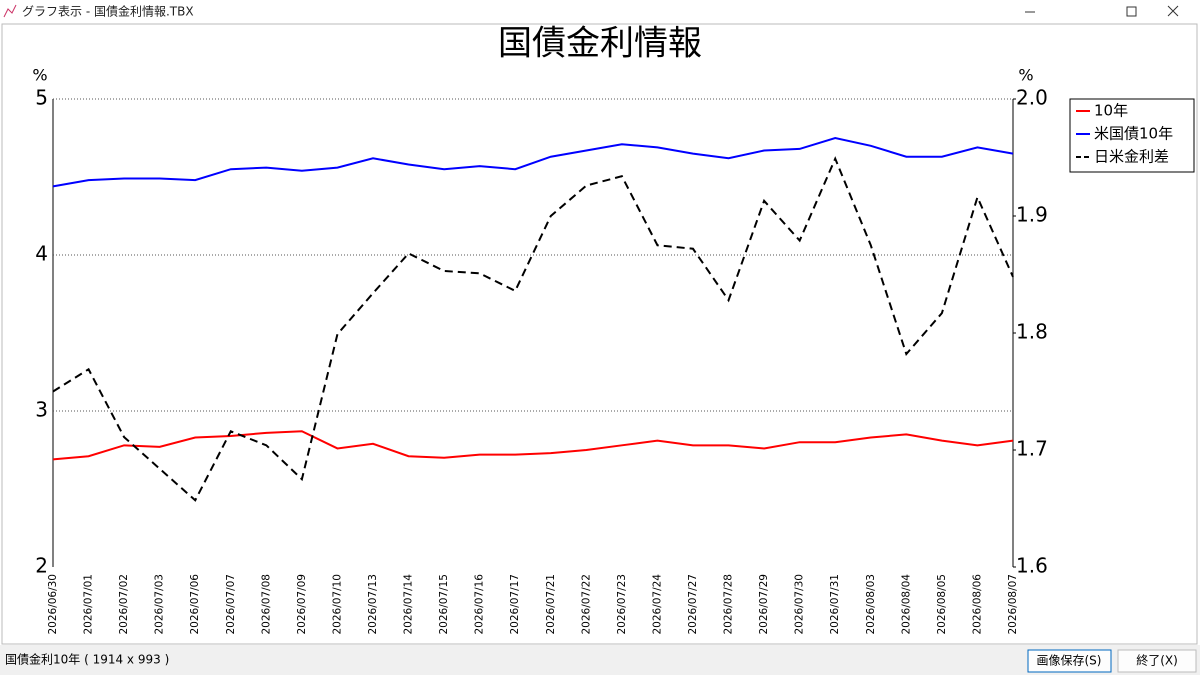 The width and height of the screenshot is (1200, 679). I want to click on x-tick-label: 2026/07/27, so click(693, 604).